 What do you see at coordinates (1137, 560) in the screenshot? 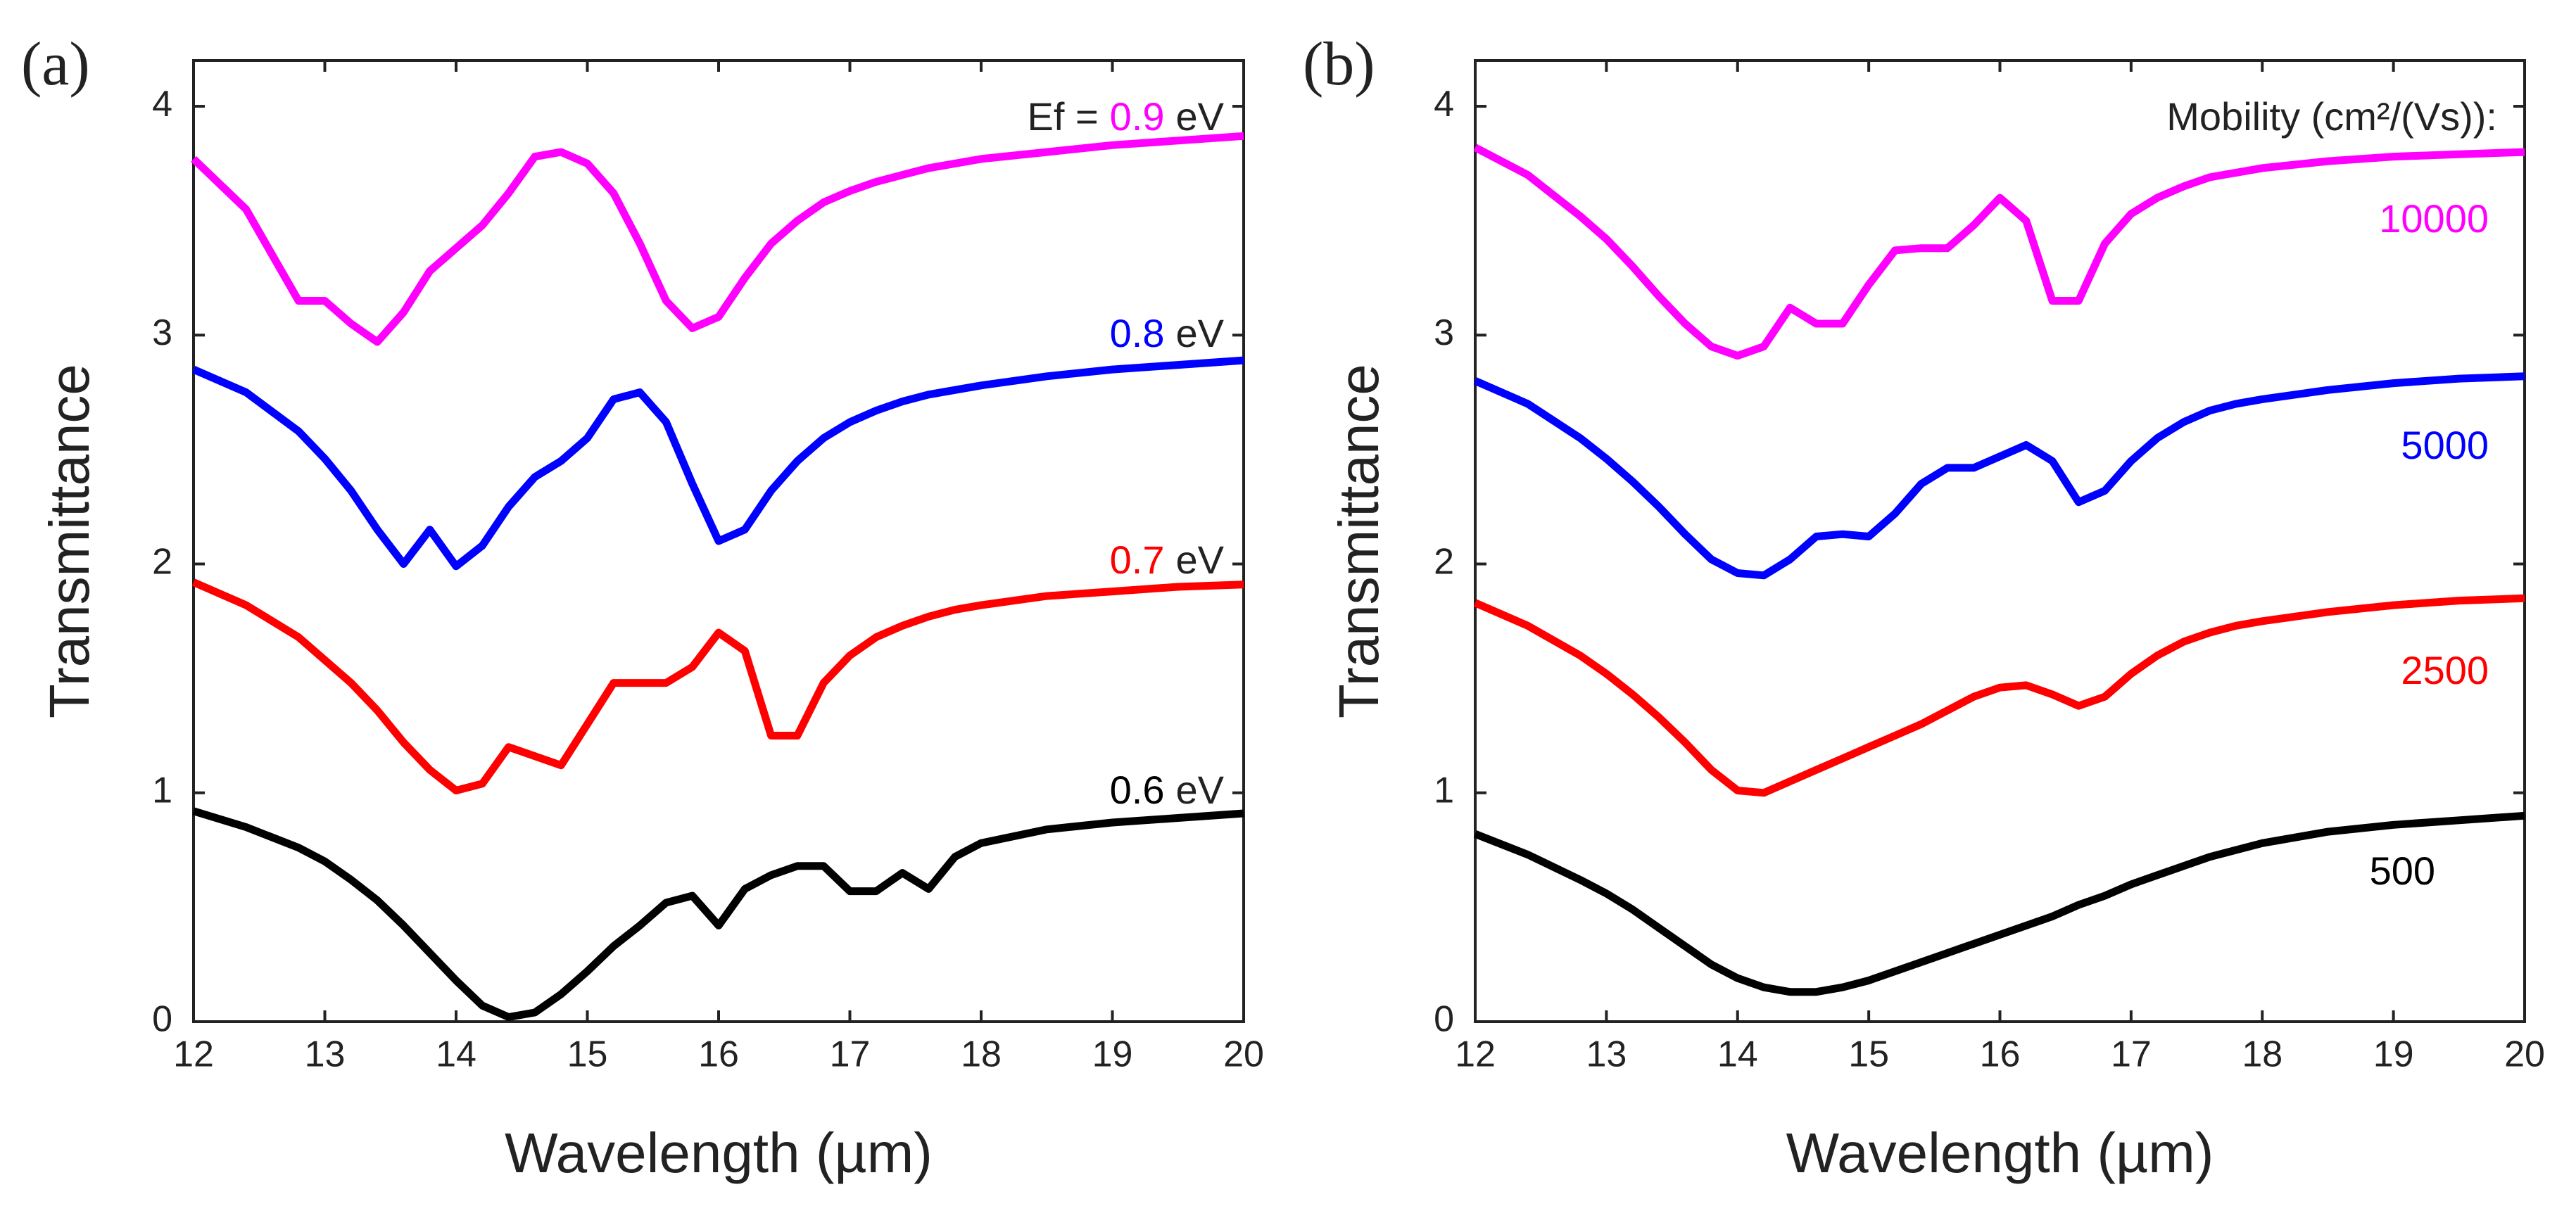
I see `legend-name: 0.7` at bounding box center [1137, 560].